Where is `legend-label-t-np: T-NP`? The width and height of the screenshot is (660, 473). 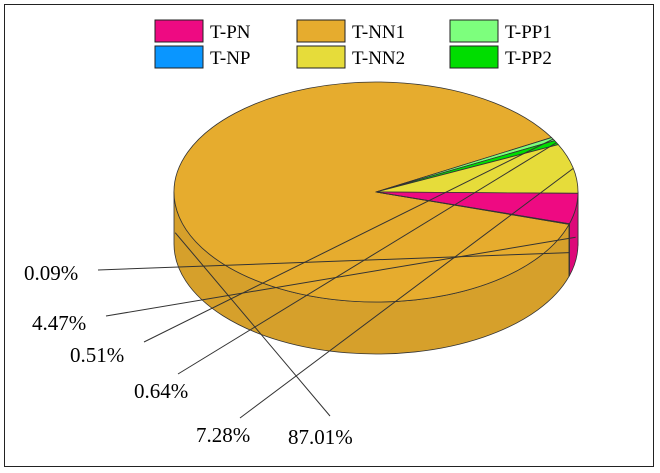
legend-label-t-np: T-NP is located at coordinates (230, 58).